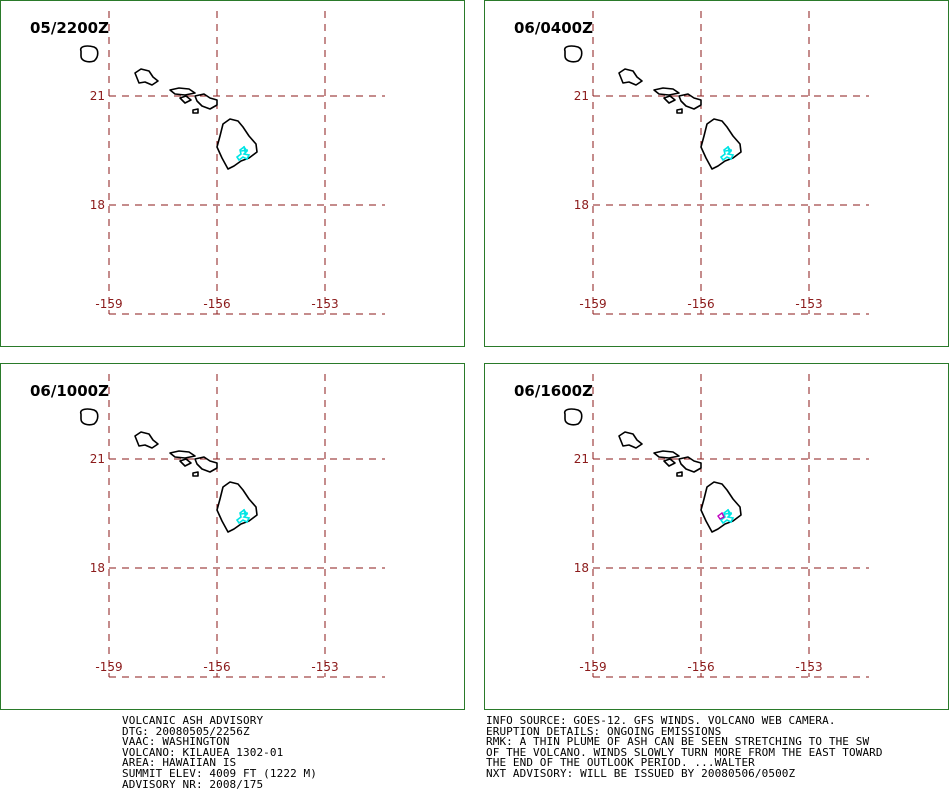 The image size is (950, 812). I want to click on advisory-line: DTG: 20080505/2256Z, so click(186, 731).